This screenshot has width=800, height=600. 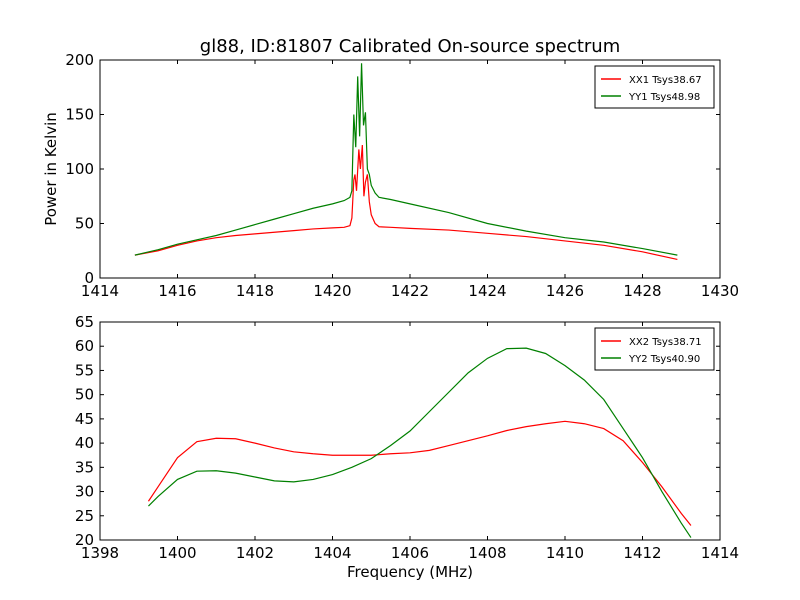 I want to click on bottom-legend, so click(x=654, y=349).